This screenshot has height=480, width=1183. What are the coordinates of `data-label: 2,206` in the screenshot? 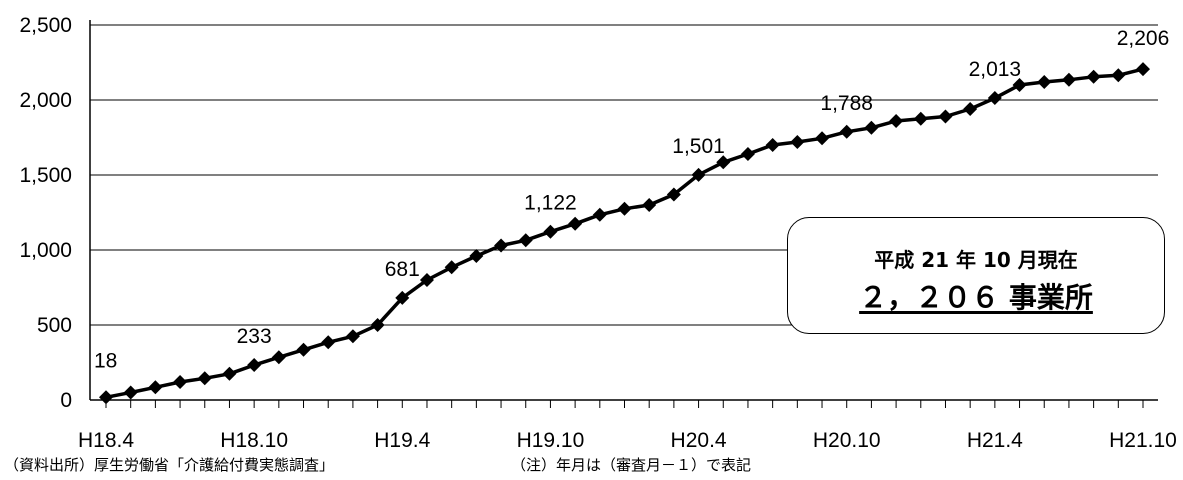 It's located at (1143, 38).